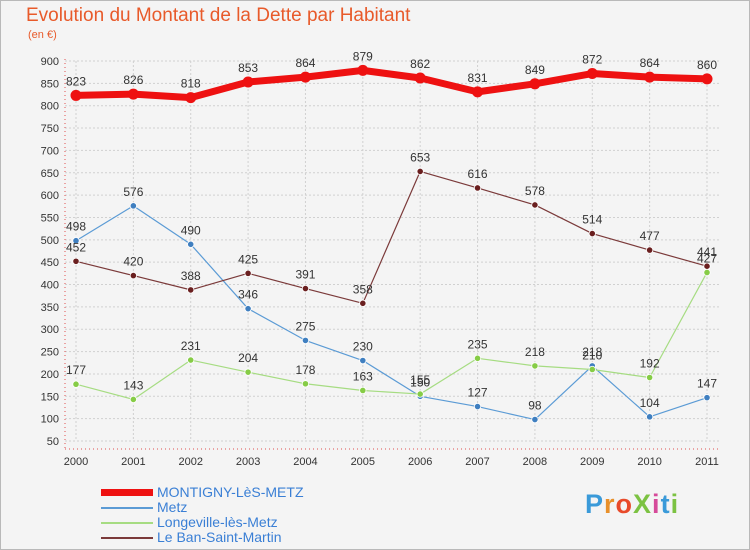 This screenshot has height=550, width=750. I want to click on data-label: 218, so click(535, 352).